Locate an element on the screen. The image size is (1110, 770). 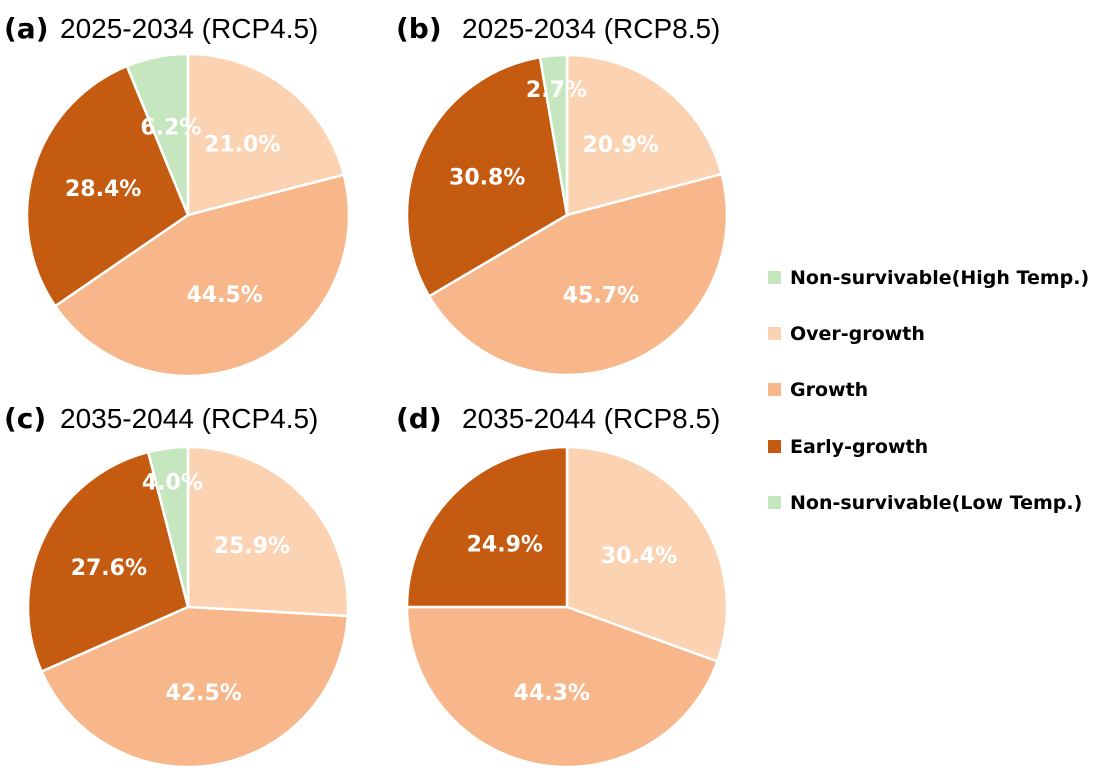
legend-item-growth: Growth is located at coordinates (818, 390).